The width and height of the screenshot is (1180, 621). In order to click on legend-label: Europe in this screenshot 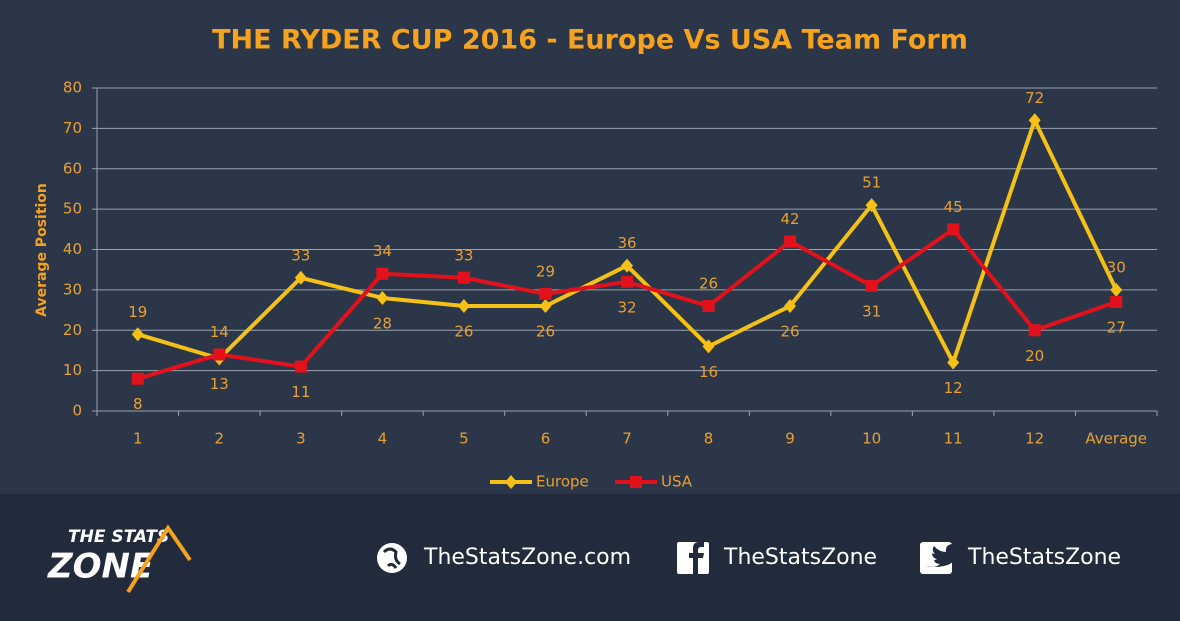, I will do `click(562, 482)`.